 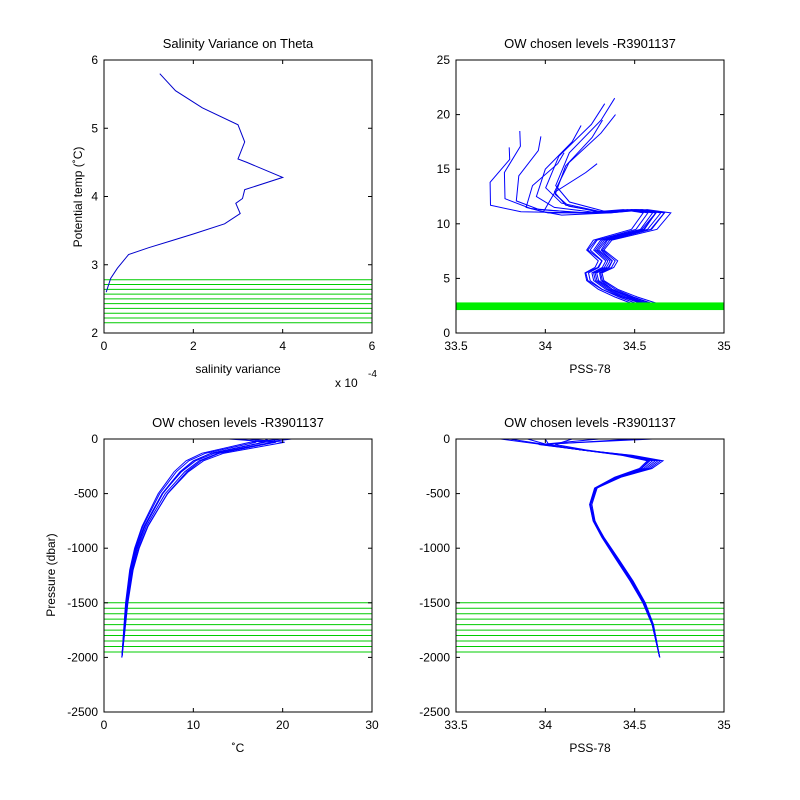 What do you see at coordinates (372, 374) in the screenshot?
I see `panel1-x-exponent: -4` at bounding box center [372, 374].